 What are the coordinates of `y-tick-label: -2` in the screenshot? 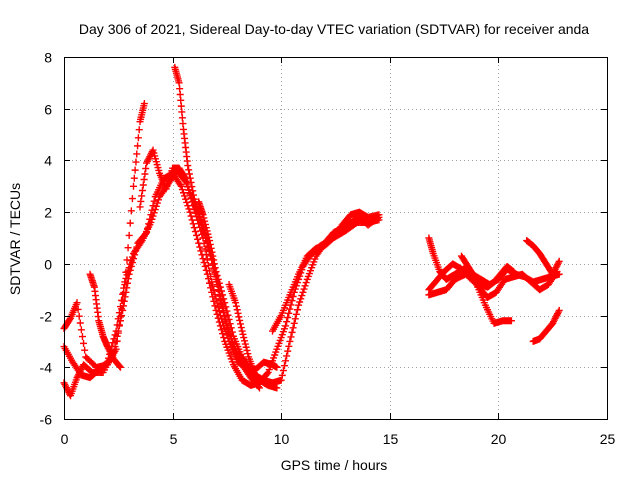 It's located at (46, 317).